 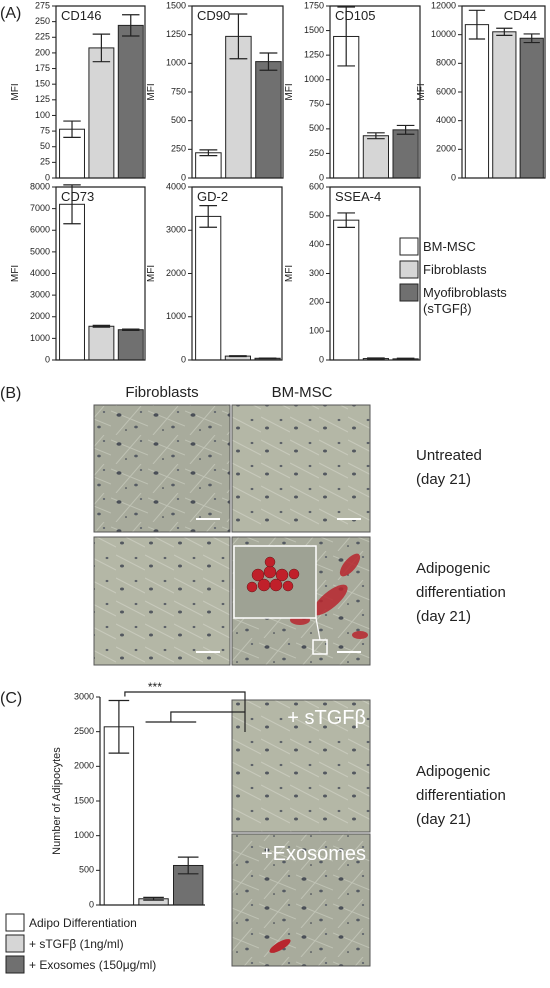 What do you see at coordinates (213, 15) in the screenshot?
I see `chart-title: CD90` at bounding box center [213, 15].